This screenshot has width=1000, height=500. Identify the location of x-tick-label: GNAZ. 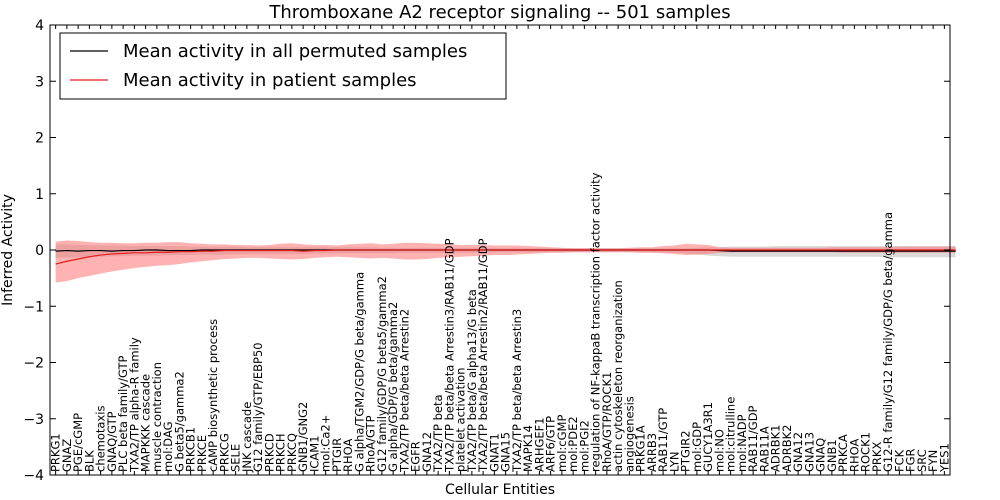
(67, 455).